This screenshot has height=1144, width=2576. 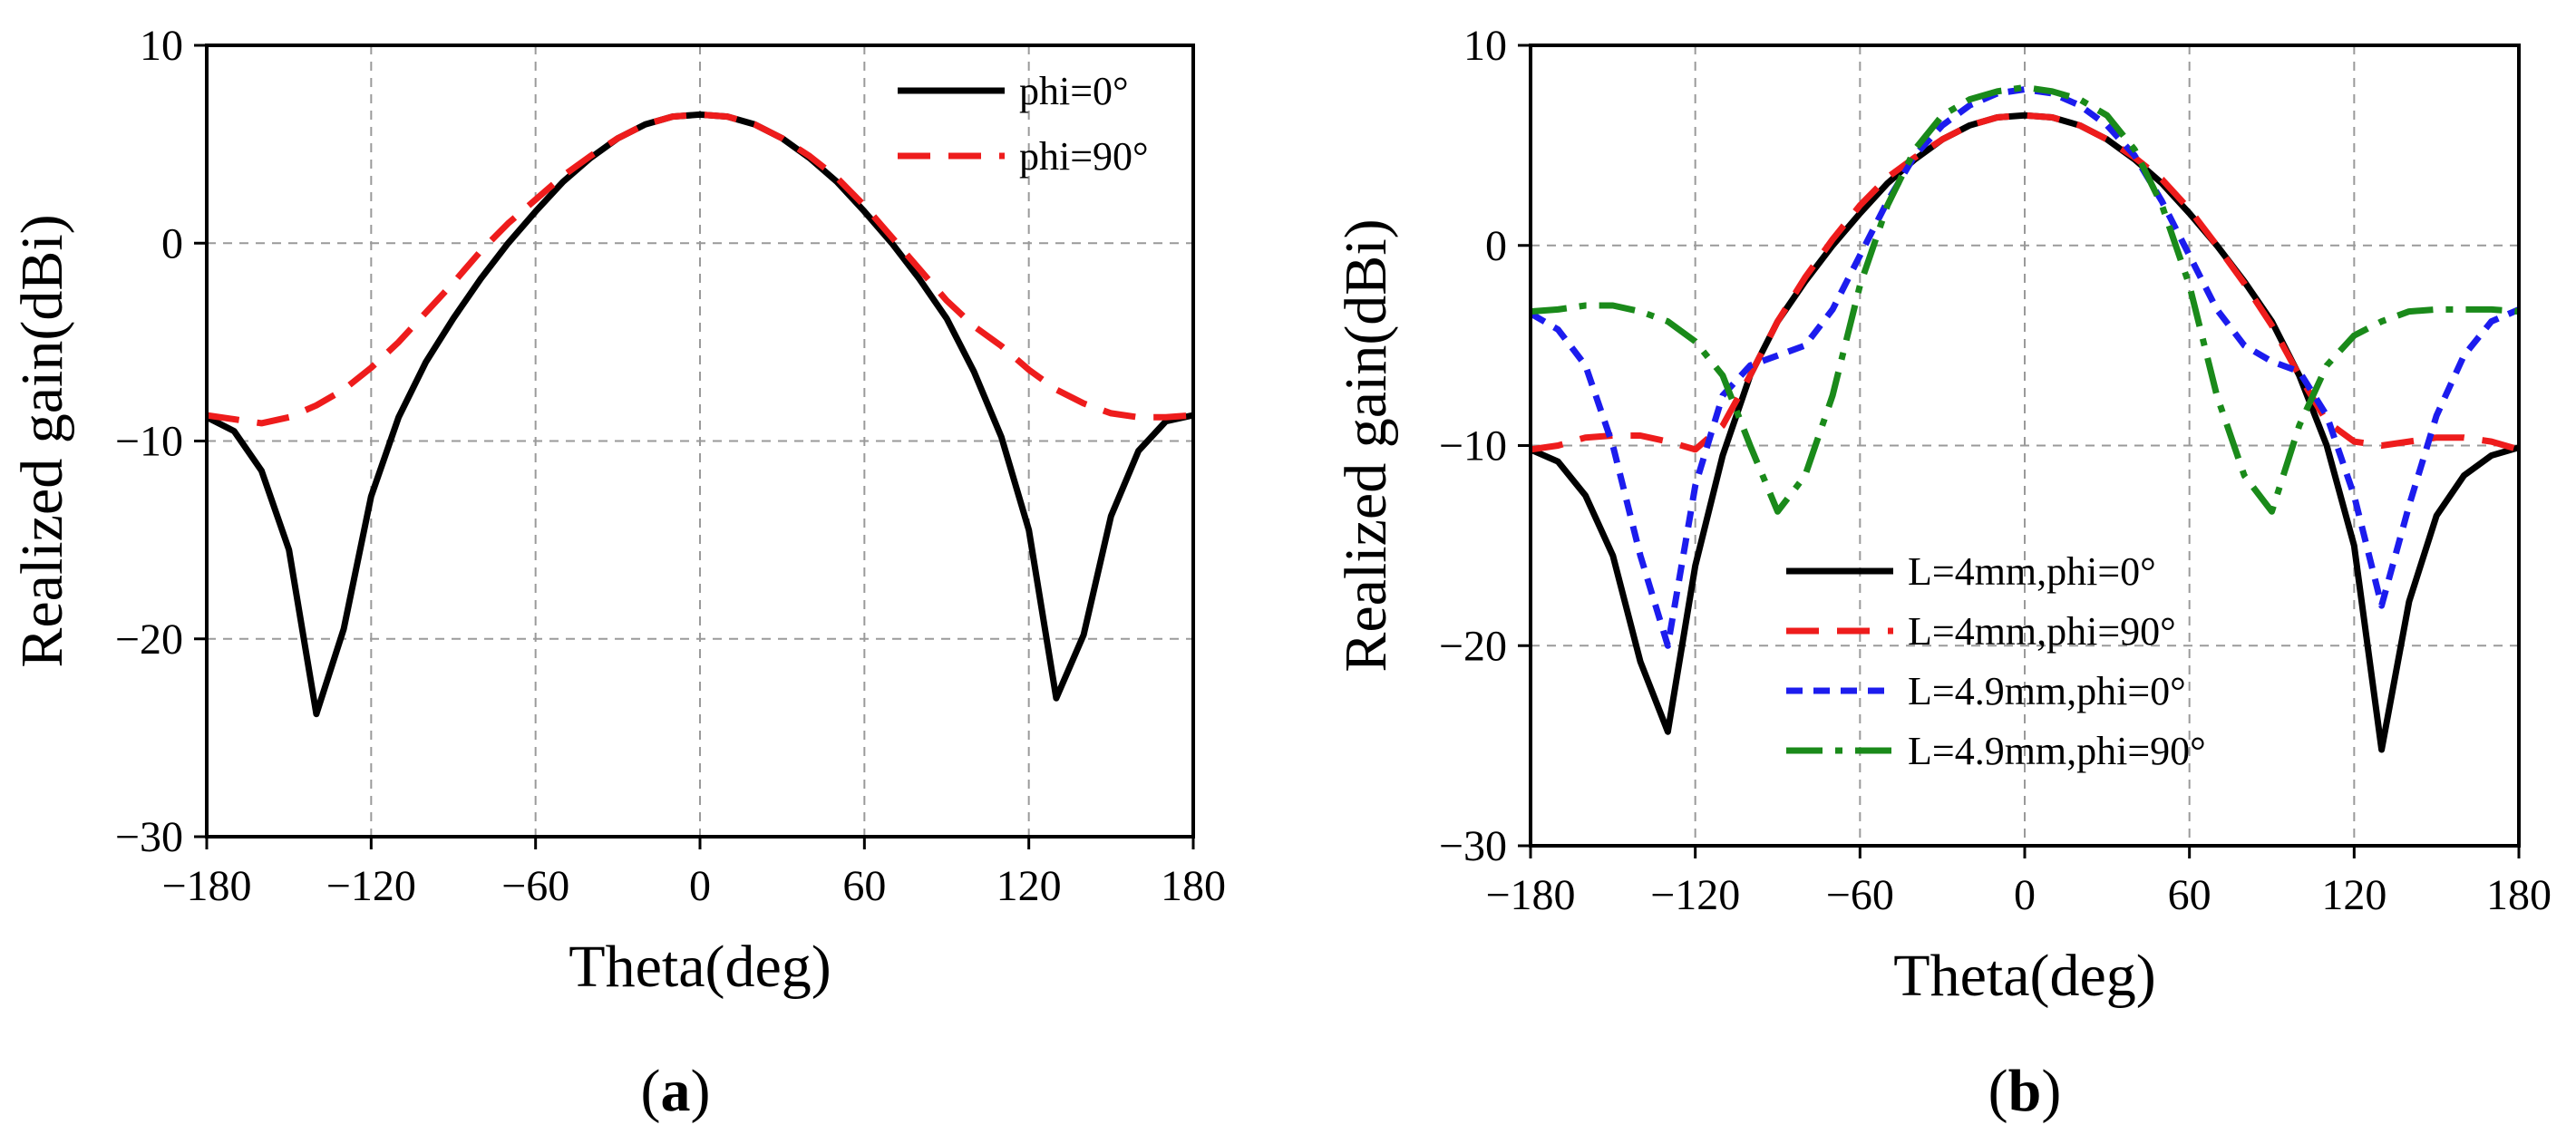 What do you see at coordinates (2057, 751) in the screenshot?
I see `legend-label-4: L=4.9mm,phi=90°` at bounding box center [2057, 751].